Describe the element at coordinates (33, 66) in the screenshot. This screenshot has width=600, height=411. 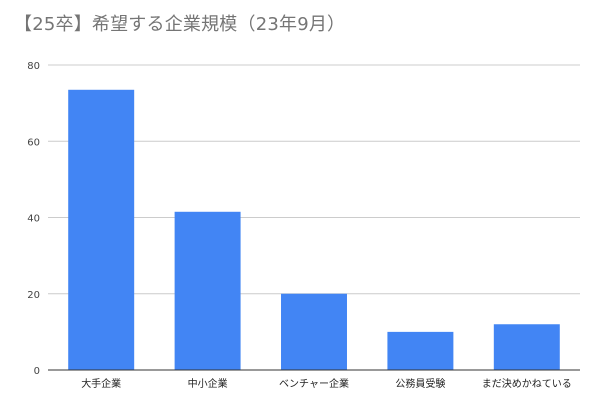
I see `y-tick-label: 80` at that location.